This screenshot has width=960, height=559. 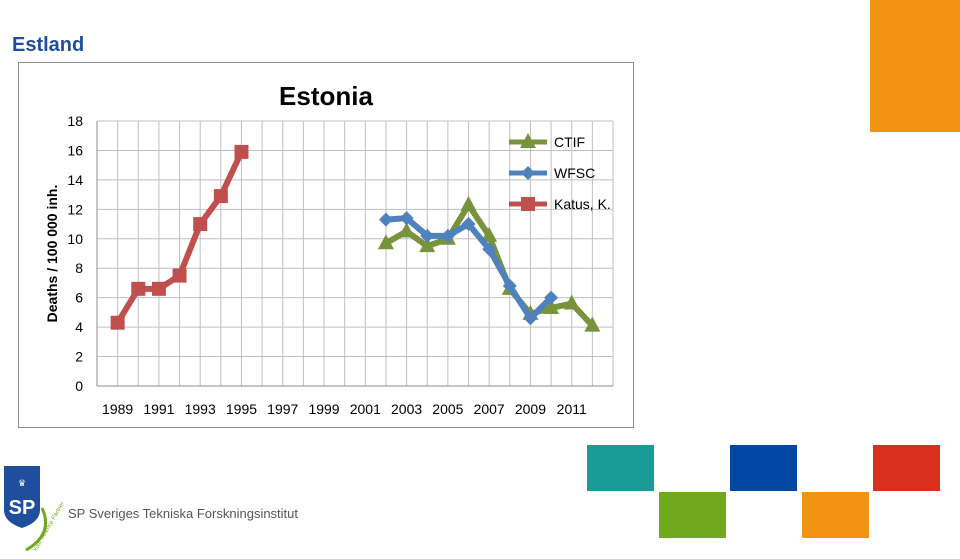 I want to click on x-tick-label: 2001, so click(x=365, y=409).